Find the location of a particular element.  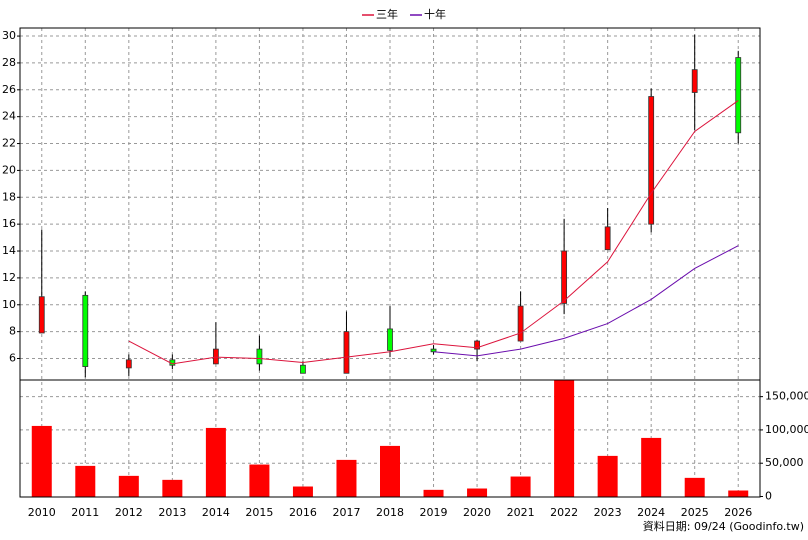

line-series is located at coordinates (586, 301).